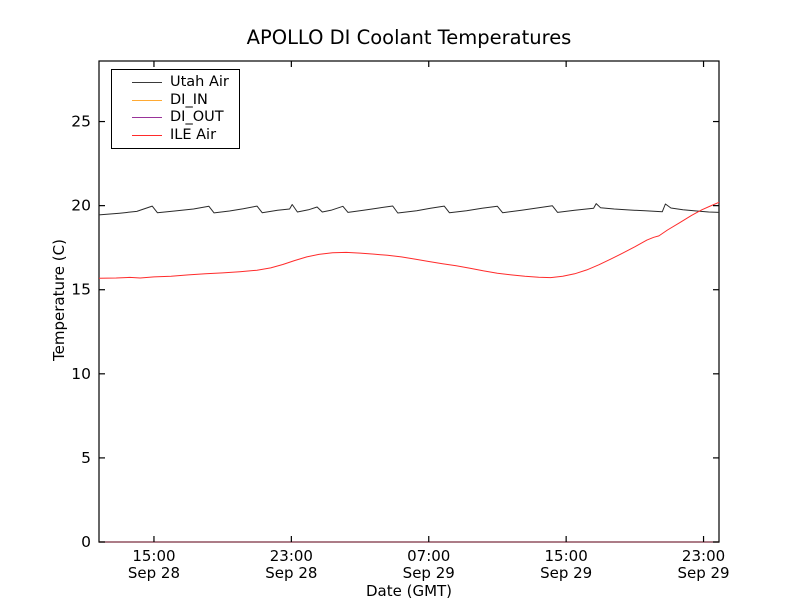  Describe the element at coordinates (86, 542) in the screenshot. I see `y-tick-label: 0` at that location.